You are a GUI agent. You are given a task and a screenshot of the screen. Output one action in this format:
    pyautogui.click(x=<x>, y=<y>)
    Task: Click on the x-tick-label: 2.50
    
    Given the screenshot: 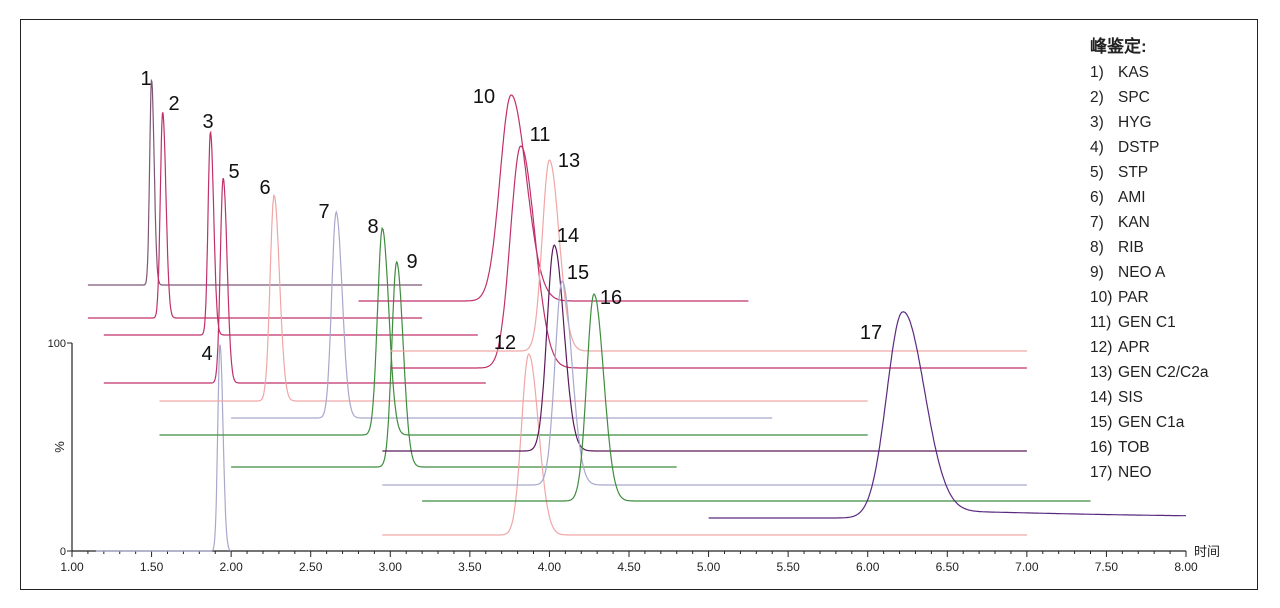 What is the action you would take?
    pyautogui.click(x=311, y=567)
    